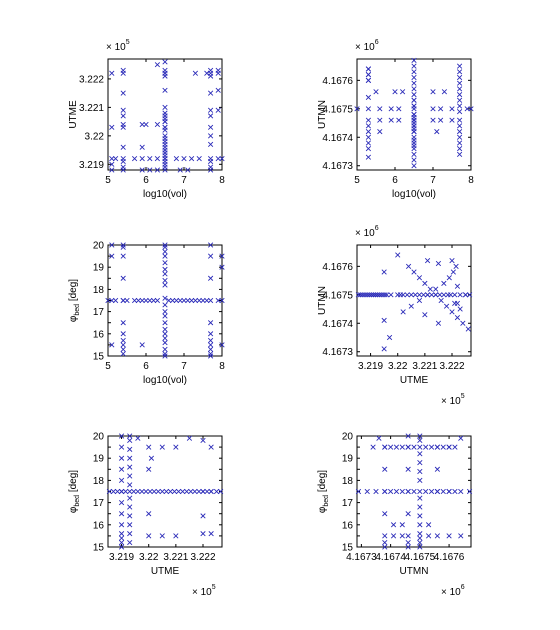 The width and height of the screenshot is (560, 630). What do you see at coordinates (471, 180) in the screenshot?
I see `x-tick-label: 8` at bounding box center [471, 180].